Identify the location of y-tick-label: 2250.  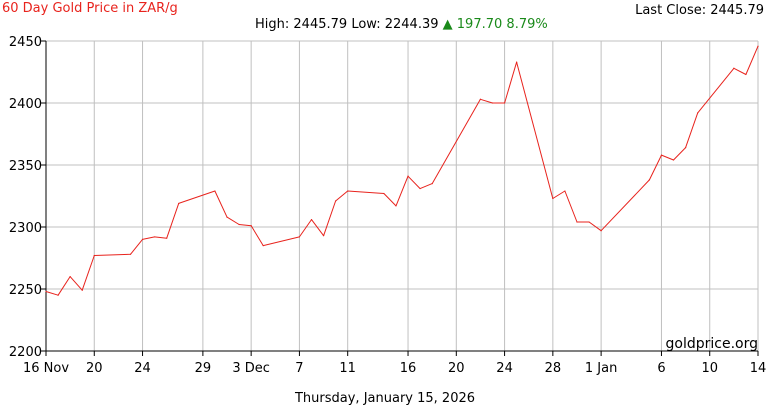
(25, 290).